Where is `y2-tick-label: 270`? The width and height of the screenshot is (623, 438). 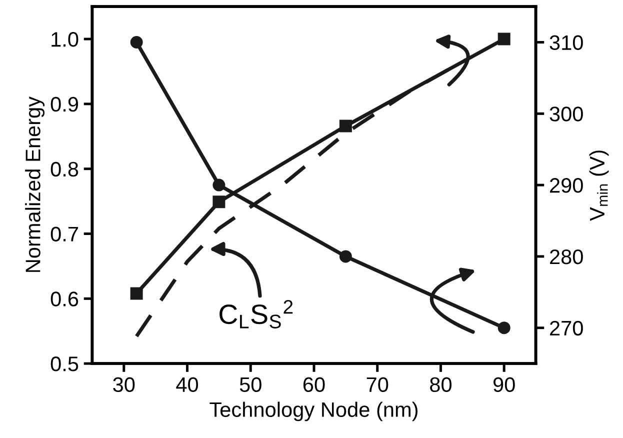
y2-tick-label: 270 is located at coordinates (566, 328).